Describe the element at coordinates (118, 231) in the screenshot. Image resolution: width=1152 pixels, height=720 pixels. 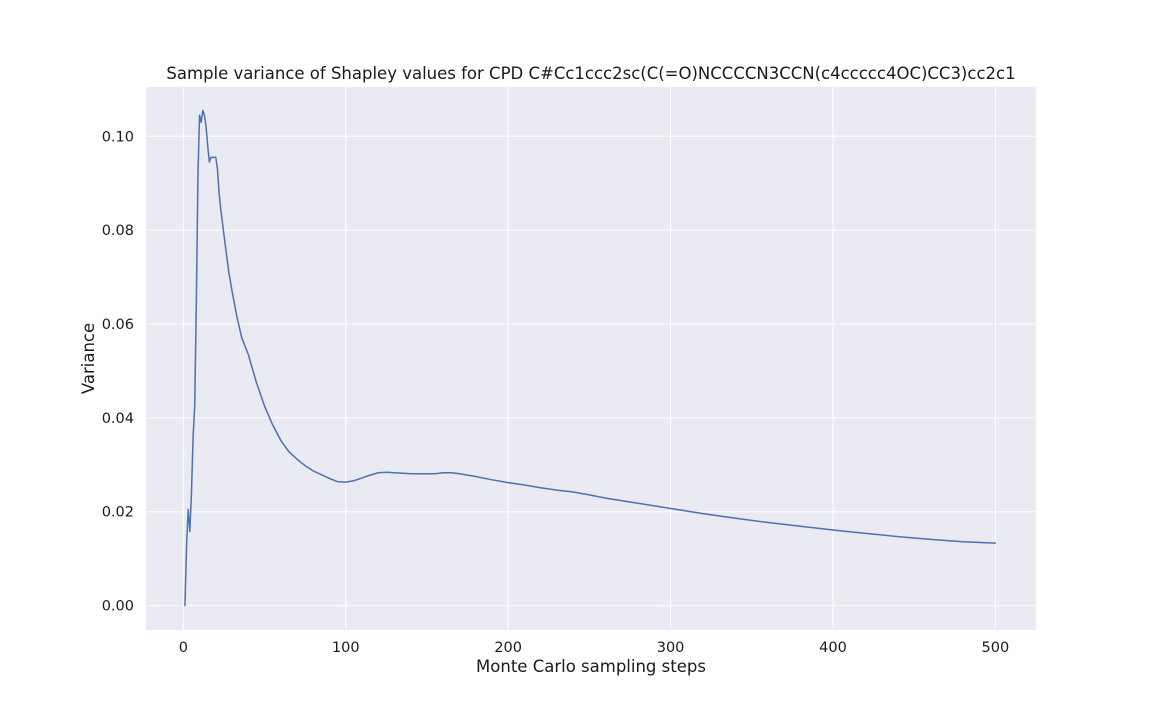
I see `y-tick-label: 0.08` at that location.